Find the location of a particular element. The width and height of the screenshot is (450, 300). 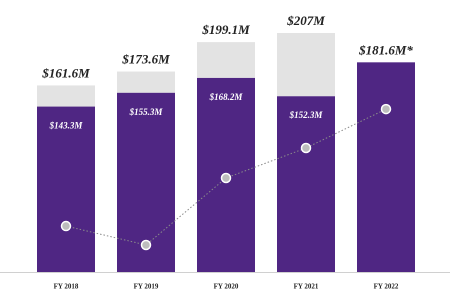

value-label: $155.3M is located at coordinates (146, 112).